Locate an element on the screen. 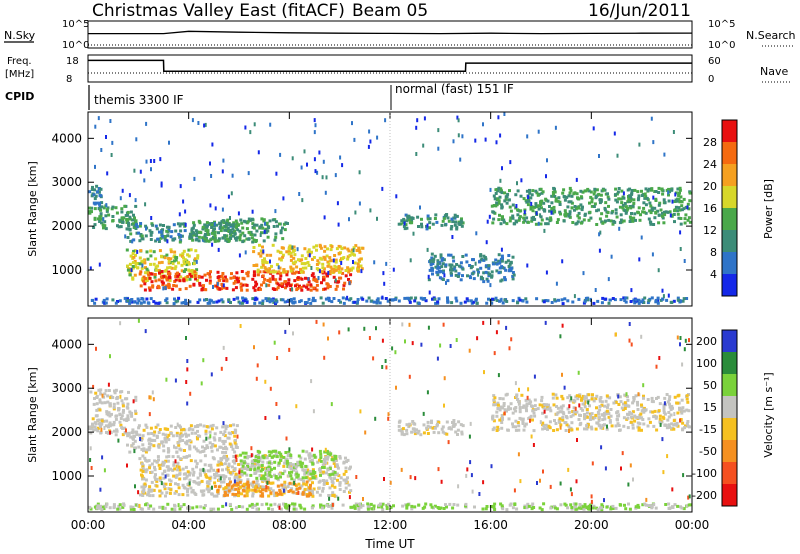  nsearch-tick-bottom: 10^0 is located at coordinates (721, 45).